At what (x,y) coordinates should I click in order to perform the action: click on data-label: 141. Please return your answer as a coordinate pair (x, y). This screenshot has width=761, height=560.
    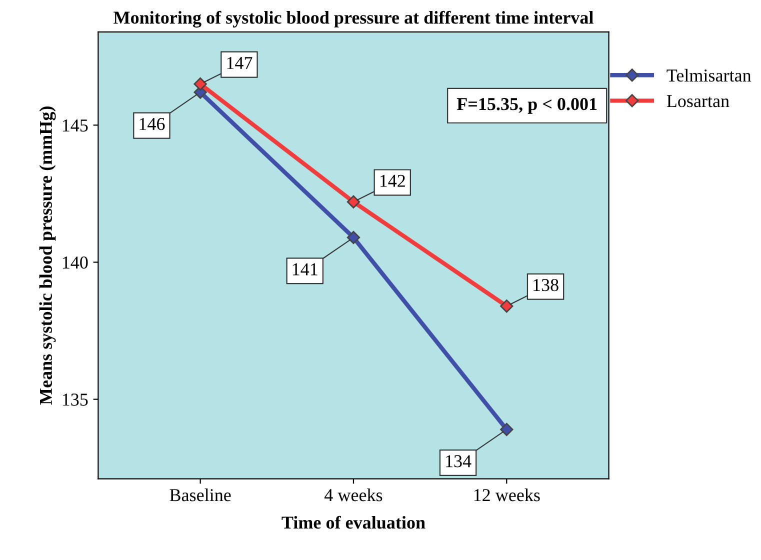
    Looking at the image, I should click on (305, 269).